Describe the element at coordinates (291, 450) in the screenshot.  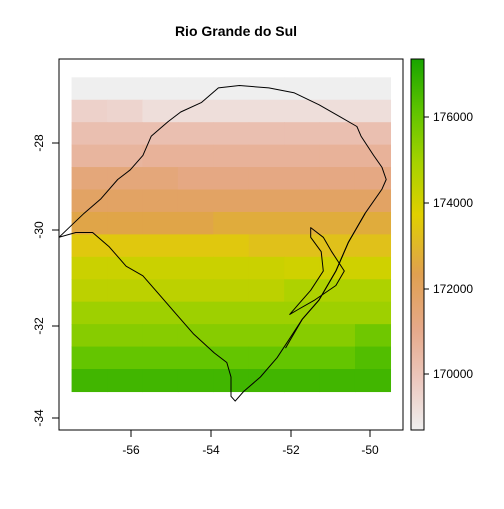
I see `x-tick-label: -52` at that location.